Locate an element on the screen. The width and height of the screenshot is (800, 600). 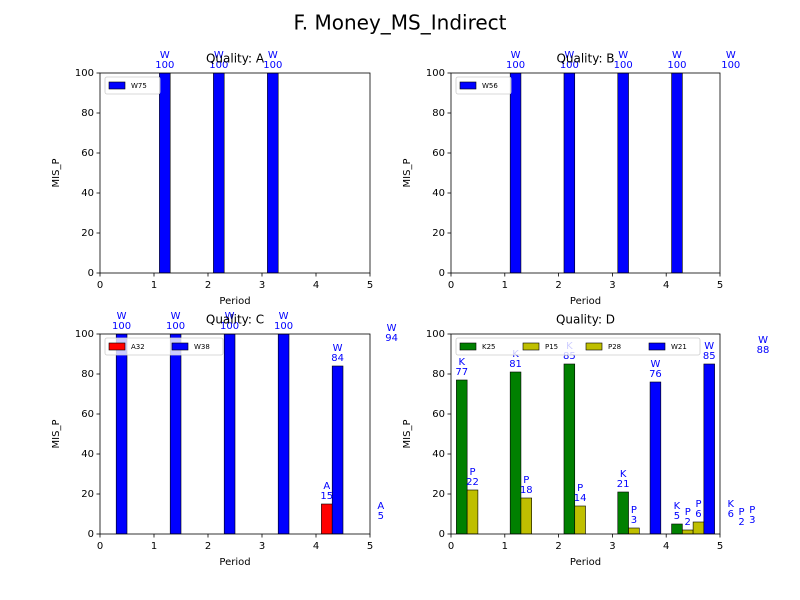
value-label: 84 is located at coordinates (337, 358).